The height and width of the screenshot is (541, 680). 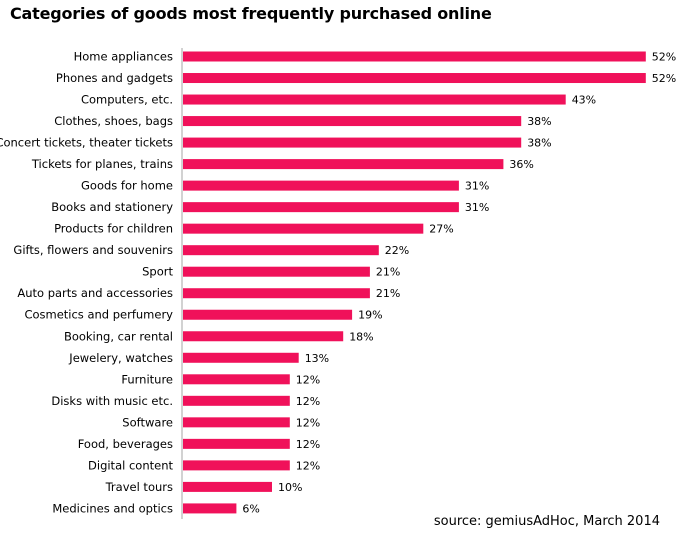 What do you see at coordinates (317, 358) in the screenshot?
I see `value-label: 13%` at bounding box center [317, 358].